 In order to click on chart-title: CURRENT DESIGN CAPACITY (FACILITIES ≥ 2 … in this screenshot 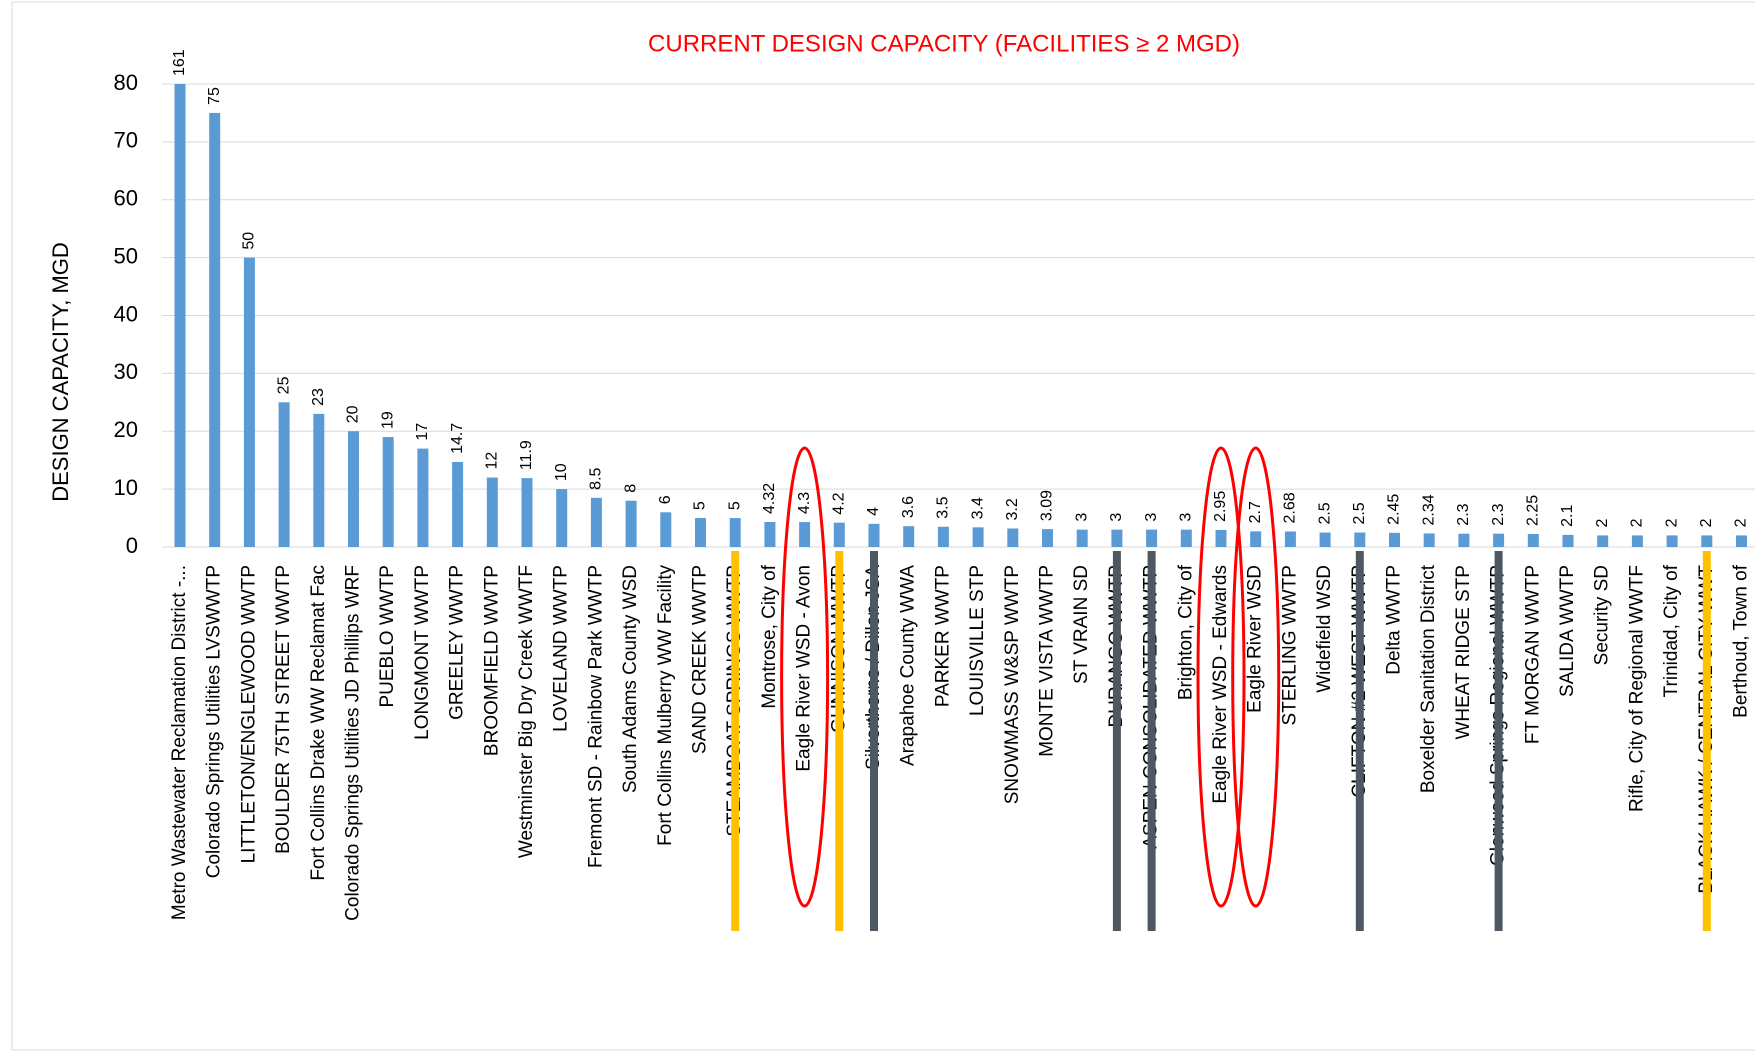, I will do `click(944, 43)`.